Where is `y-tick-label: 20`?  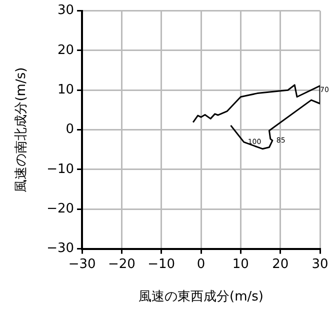
y-tick-label: 20 is located at coordinates (65, 50).